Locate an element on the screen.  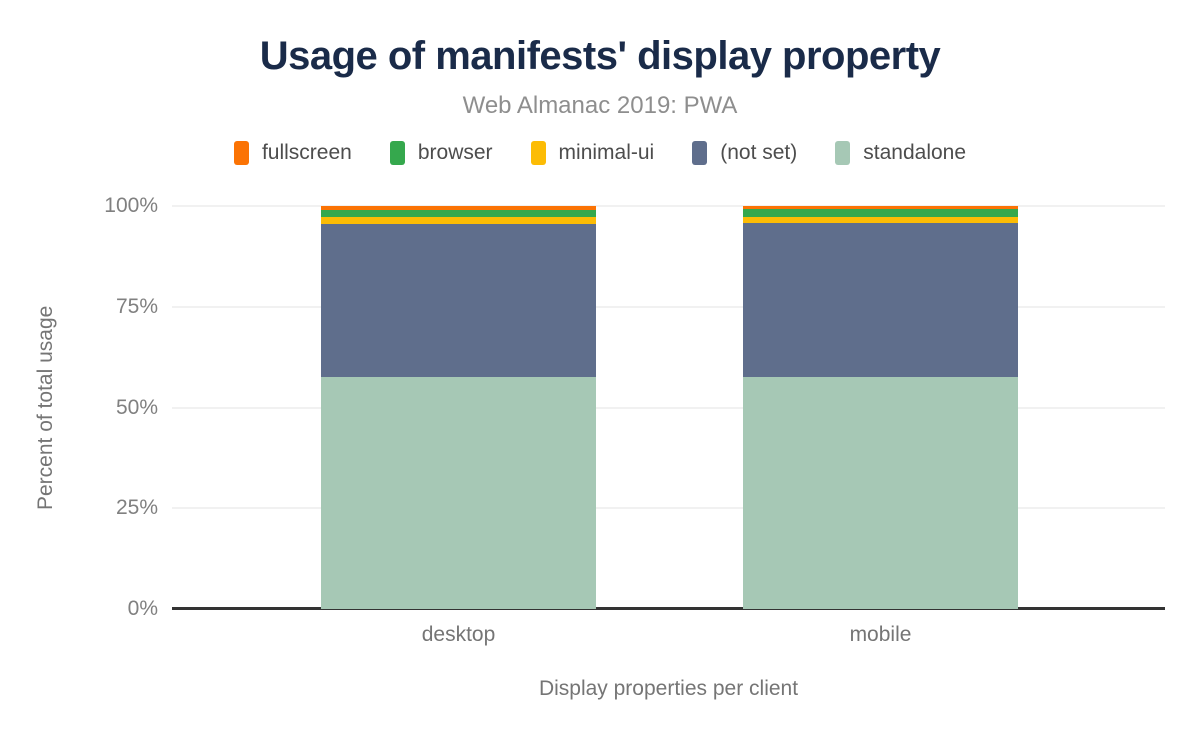
gridline-50% is located at coordinates (668, 407).